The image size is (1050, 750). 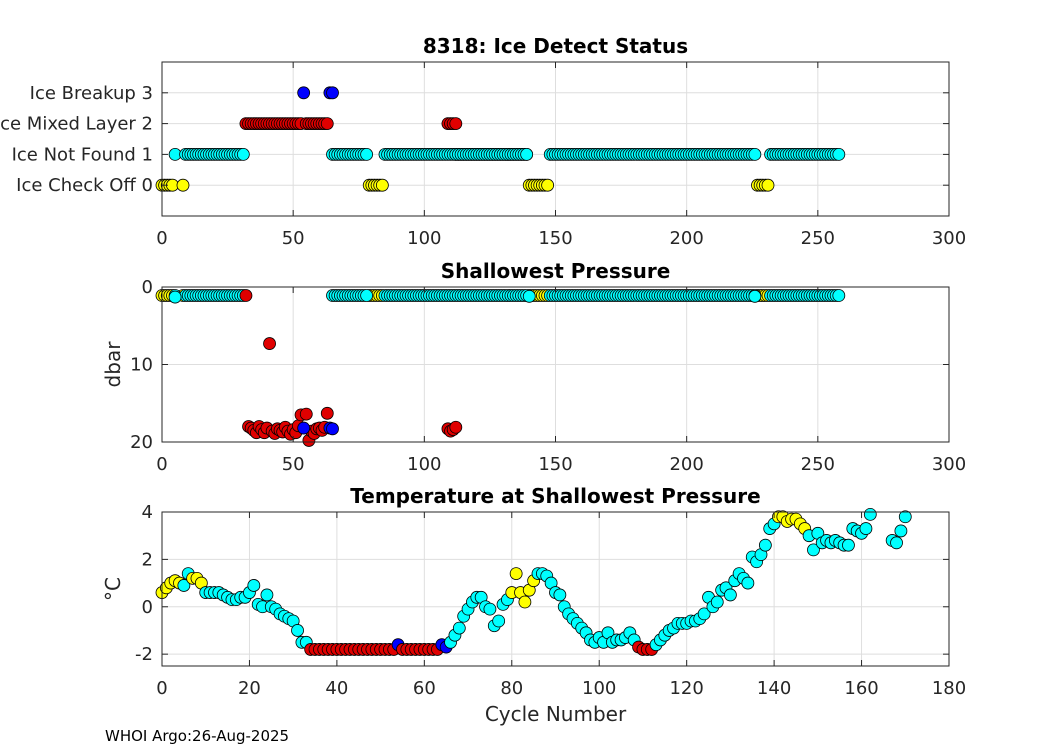 I want to click on y-tick-label: 2, so click(x=147, y=559).